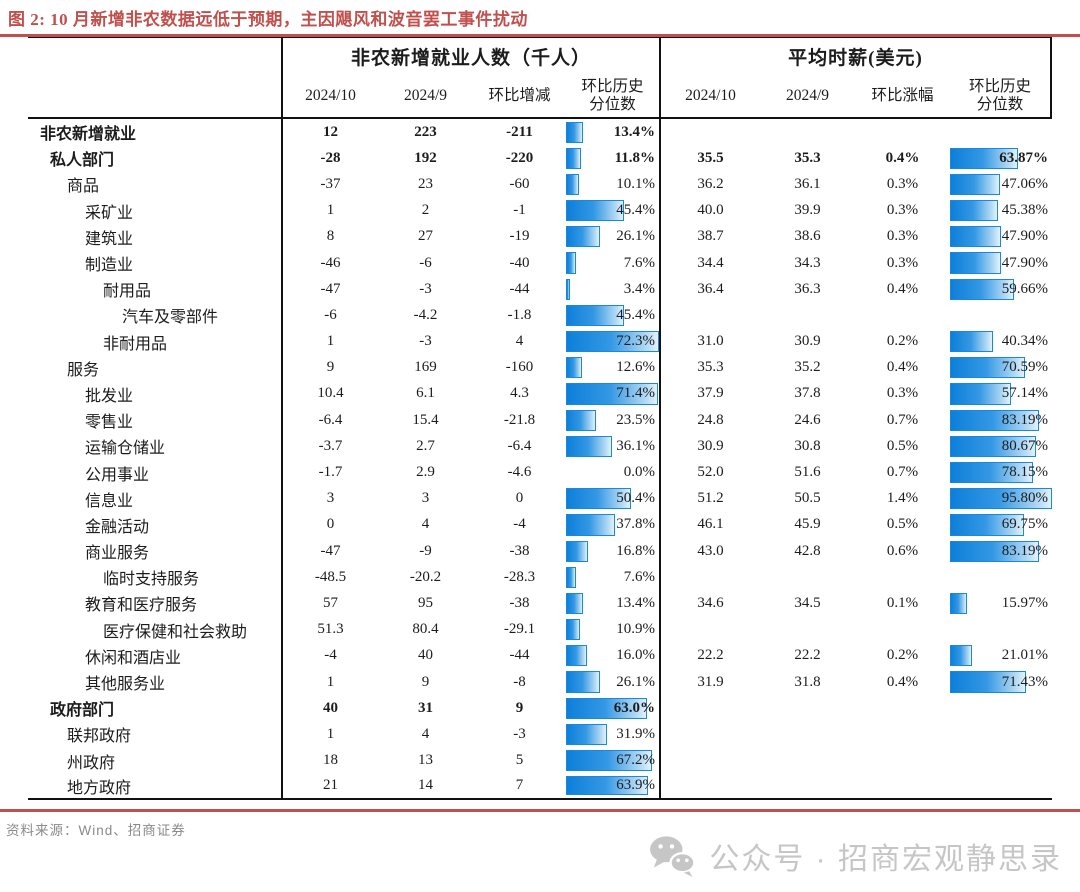 The image size is (1080, 892). Describe the element at coordinates (710, 498) in the screenshot. I see `value-cell: 51.2` at that location.